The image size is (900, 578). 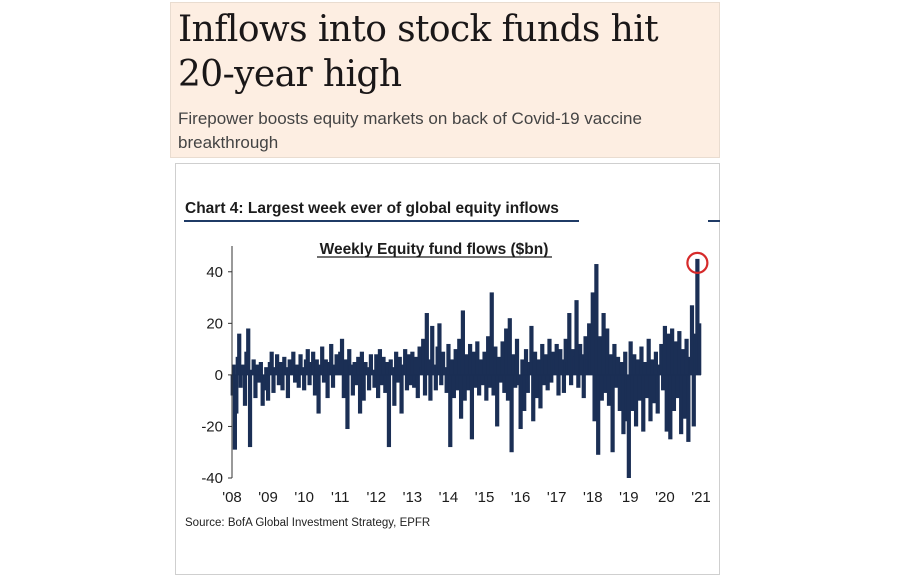 I want to click on x-tick-label: '11, so click(x=340, y=497).